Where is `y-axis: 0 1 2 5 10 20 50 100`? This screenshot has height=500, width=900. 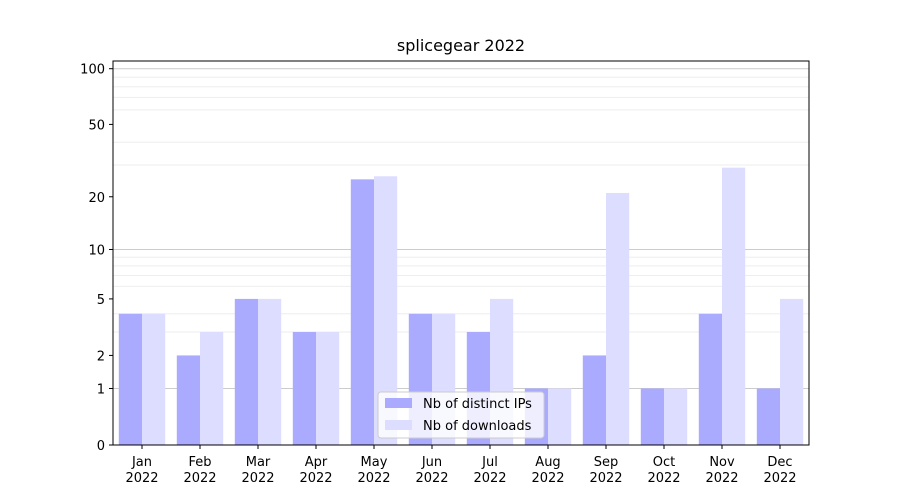
y-axis: 0 1 2 5 10 20 50 100 is located at coordinates (96, 258).